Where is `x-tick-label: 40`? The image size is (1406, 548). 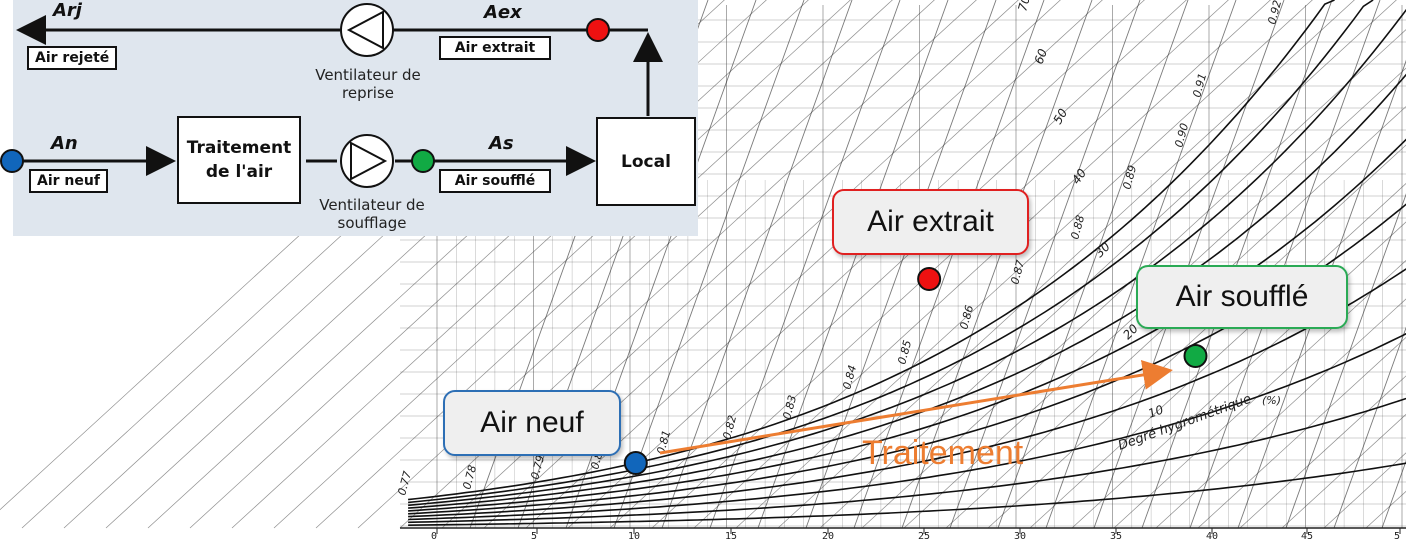 x-tick-label: 40 is located at coordinates (1212, 536).